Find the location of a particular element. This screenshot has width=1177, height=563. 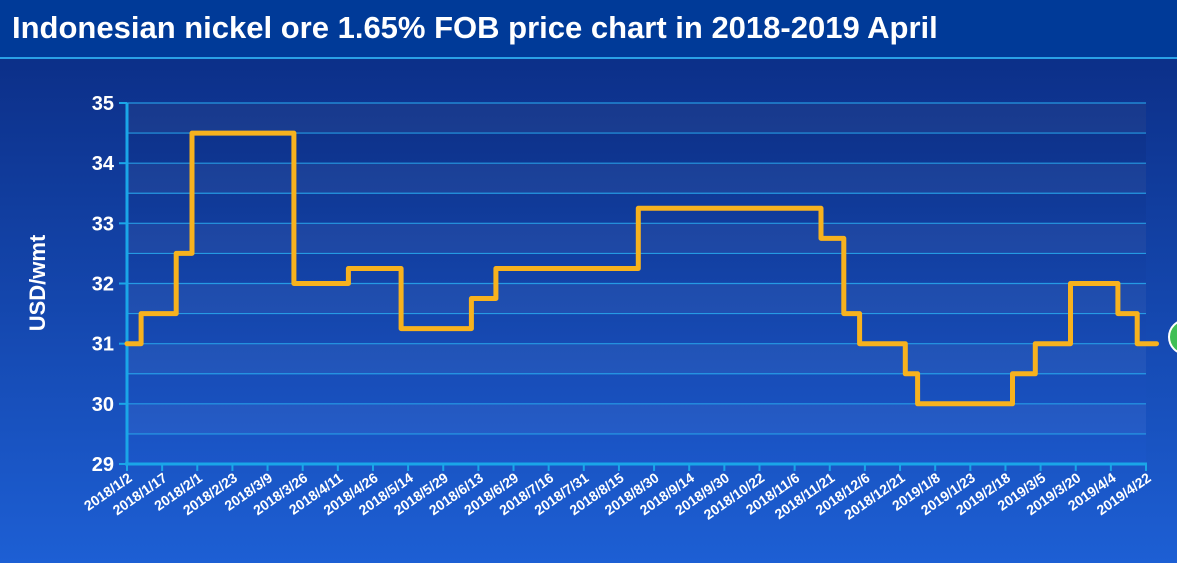

badge-circle is located at coordinates (1172, 337).